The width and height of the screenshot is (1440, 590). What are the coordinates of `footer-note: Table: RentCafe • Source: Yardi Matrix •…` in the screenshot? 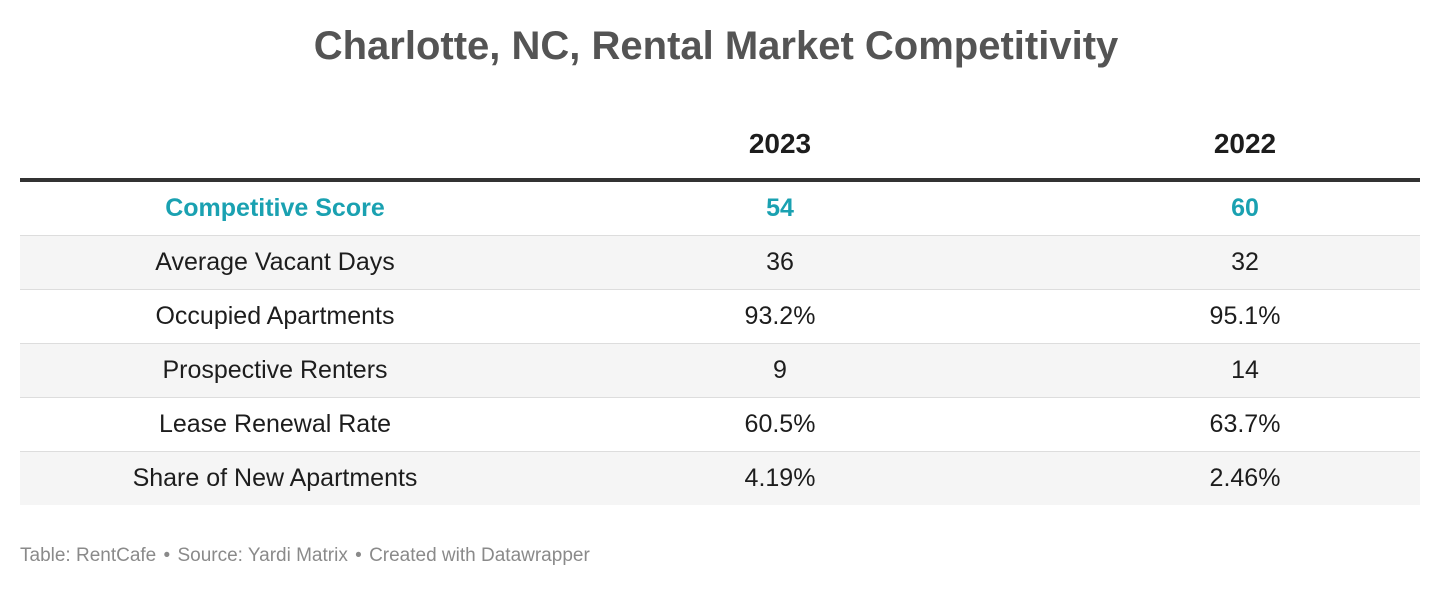 It's located at (305, 556).